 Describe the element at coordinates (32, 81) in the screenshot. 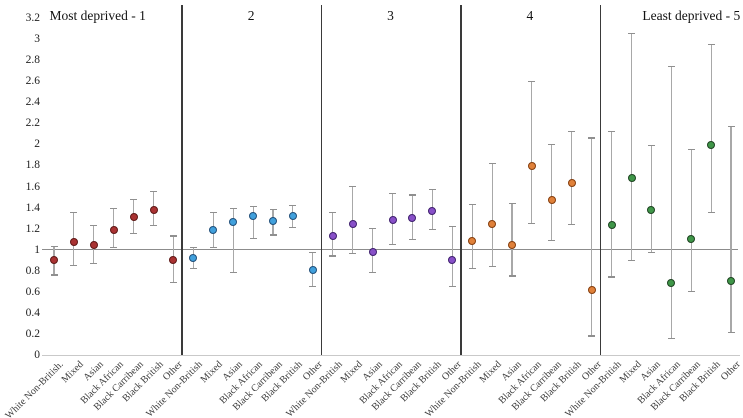

I see `y-tick-label: 2.6` at that location.